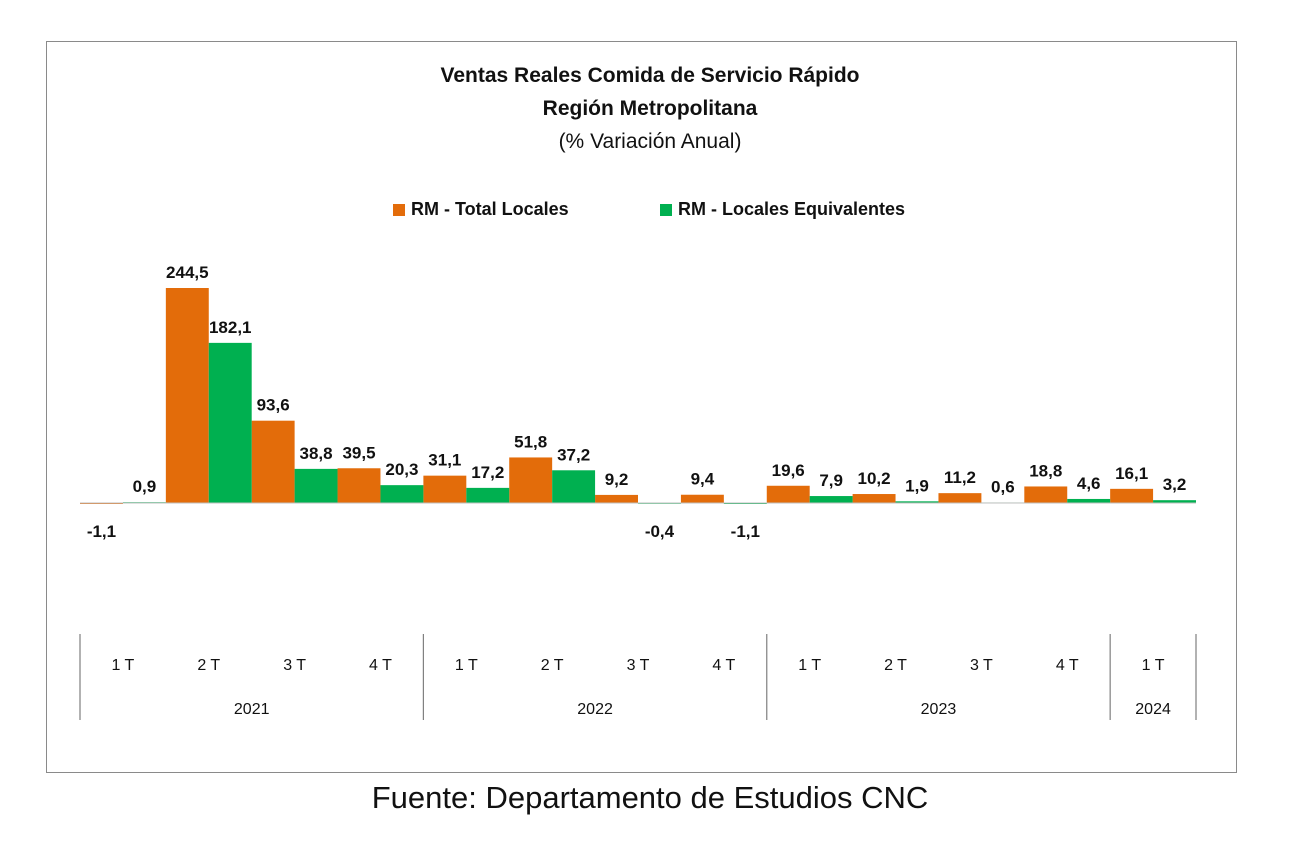 The image size is (1300, 850). What do you see at coordinates (960, 477) in the screenshot?
I see `data-label: 11,2` at bounding box center [960, 477].